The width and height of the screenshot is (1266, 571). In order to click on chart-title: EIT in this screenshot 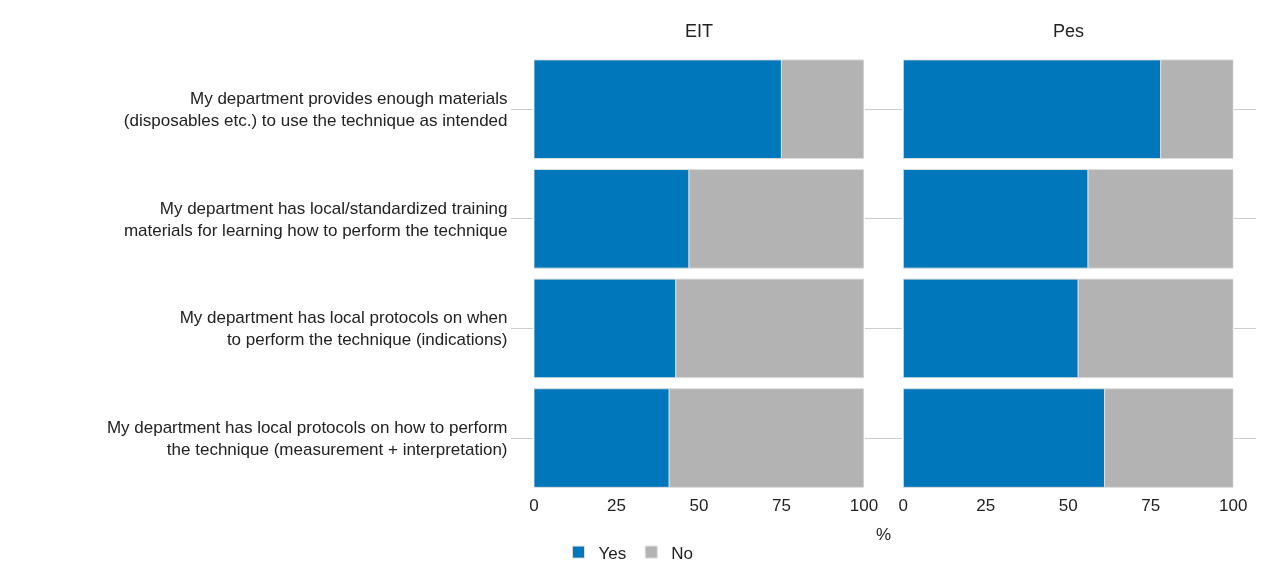, I will do `click(699, 31)`.